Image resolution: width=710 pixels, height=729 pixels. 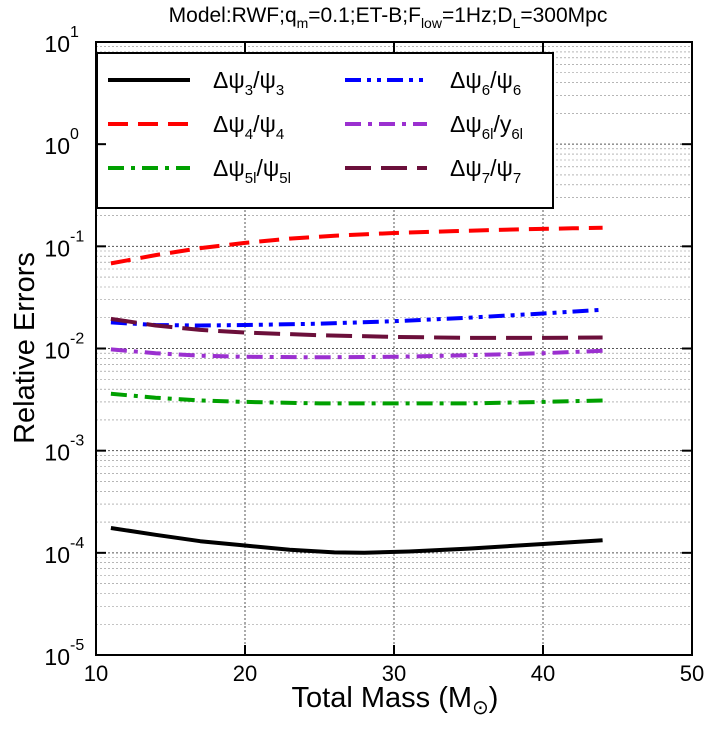 I want to click on legend: Δψ3/ψ3 Δψ6/ψ6 Δψ4/ψ4 Δψ6l/y6l Δψ5l/ψ5l Δψ7/ψ7, so click(x=325, y=130).